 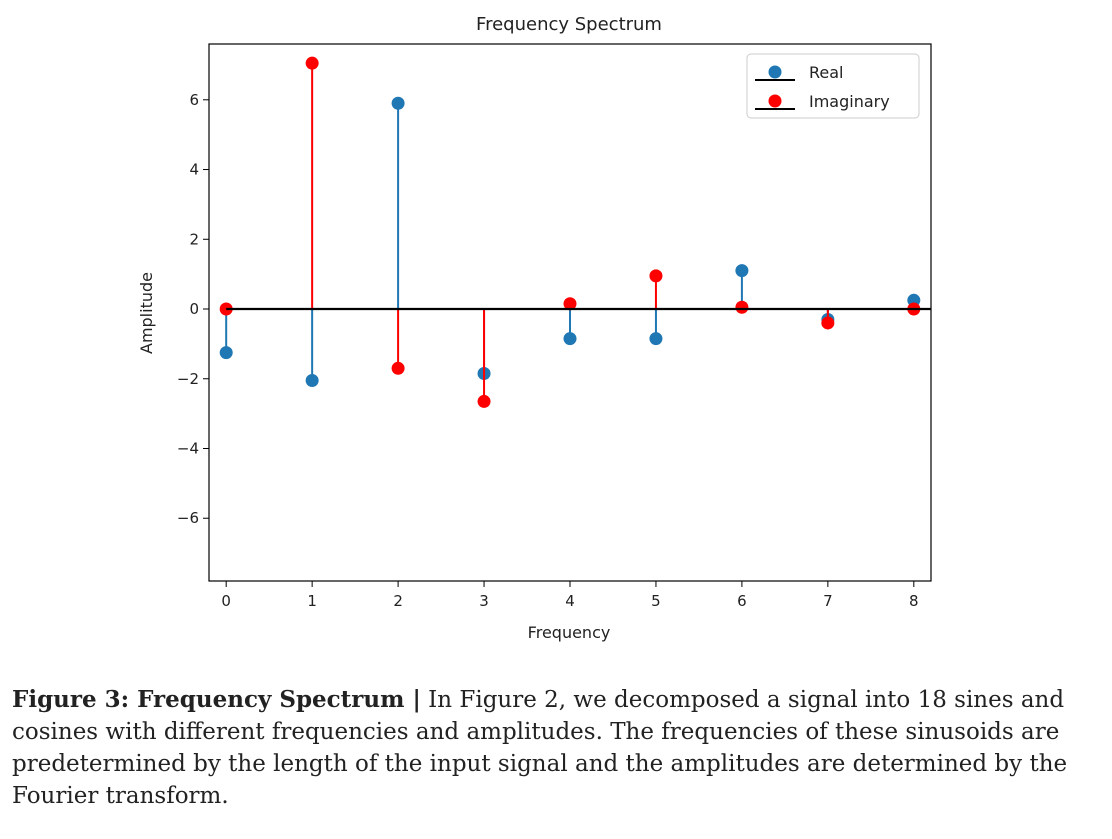 What do you see at coordinates (194, 239) in the screenshot?
I see `y-tick-label: 2` at bounding box center [194, 239].